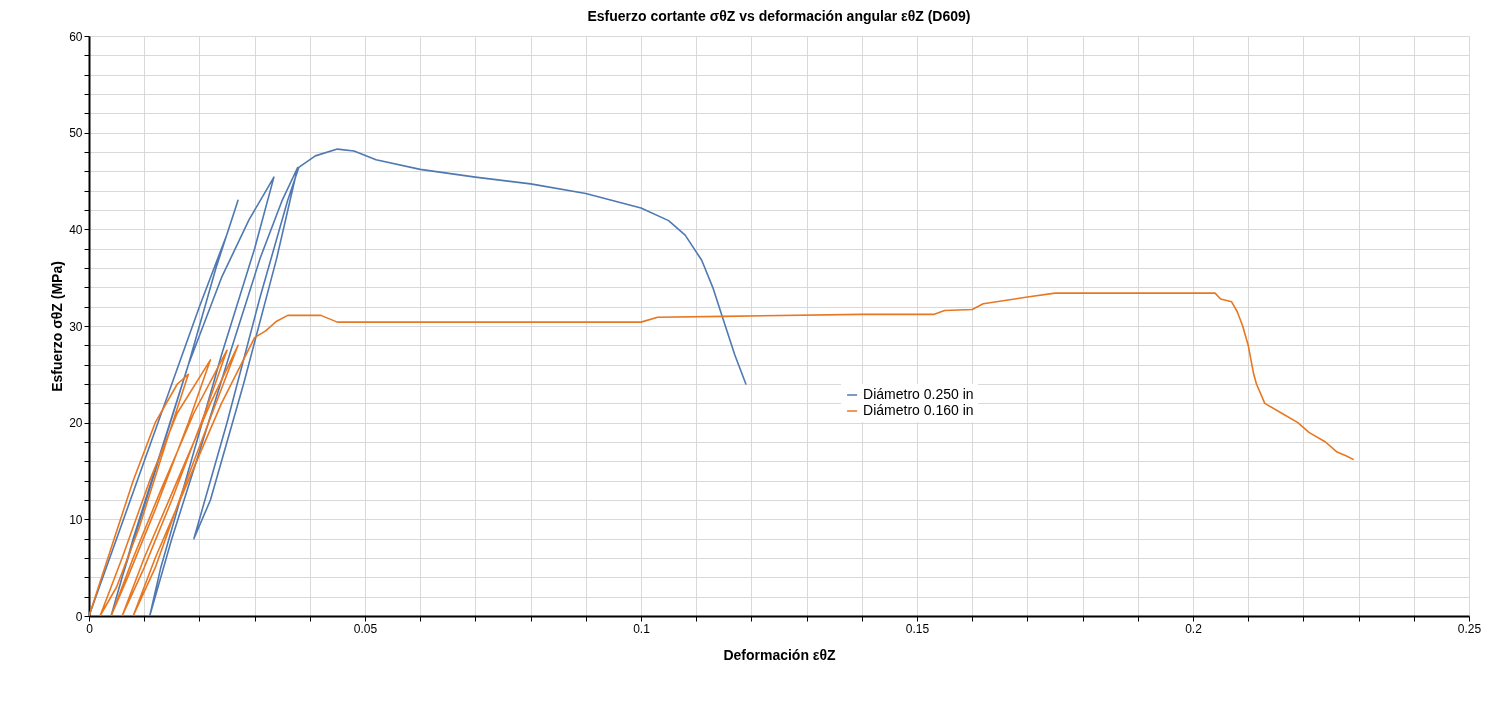 This screenshot has height=705, width=1507. Describe the element at coordinates (365, 628) in the screenshot. I see `x-tick-label: 0.05` at that location.